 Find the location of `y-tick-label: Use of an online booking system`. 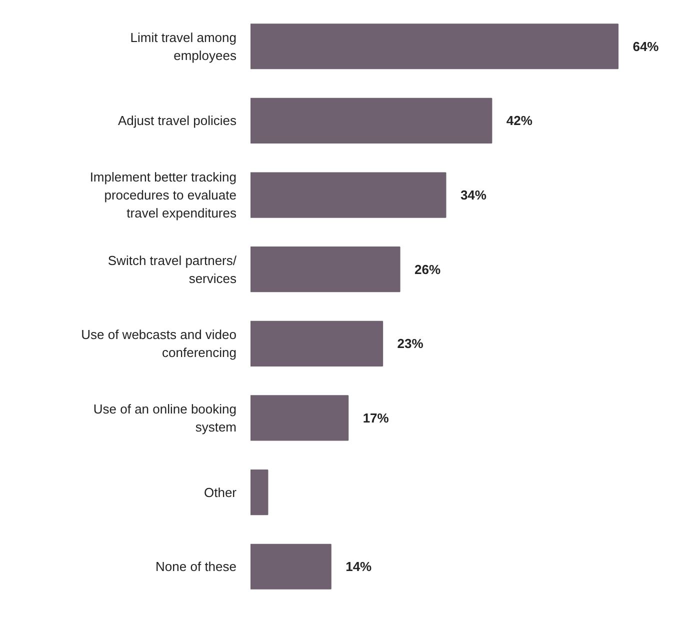

y-tick-label: Use of an online booking system is located at coordinates (165, 417).